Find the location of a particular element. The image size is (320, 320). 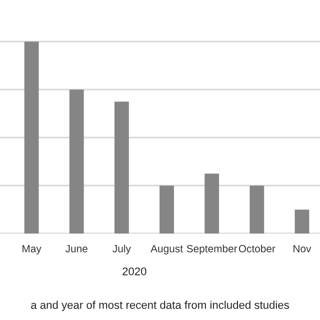

x-tick-label: July is located at coordinates (121, 249).